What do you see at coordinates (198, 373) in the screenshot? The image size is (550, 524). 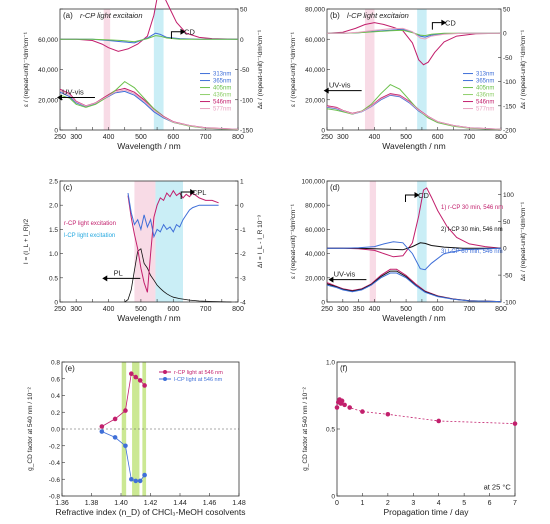 I see `legend-label: r-CP light at 546 nm` at bounding box center [198, 373].